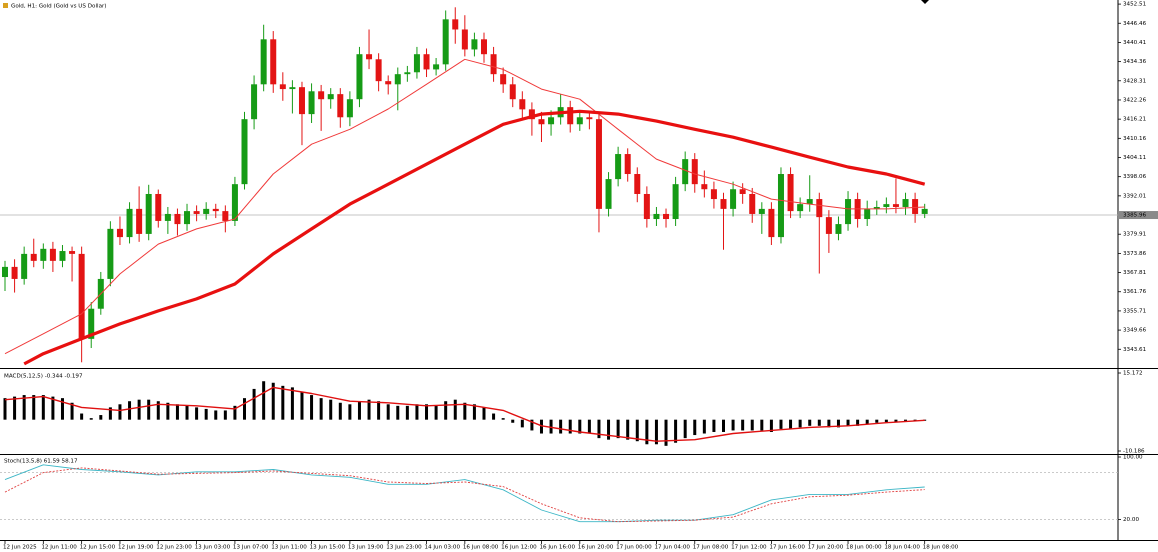 This screenshot has height=552, width=1158. I want to click on x-tick-label: 16 Jun 12:00, so click(519, 548).